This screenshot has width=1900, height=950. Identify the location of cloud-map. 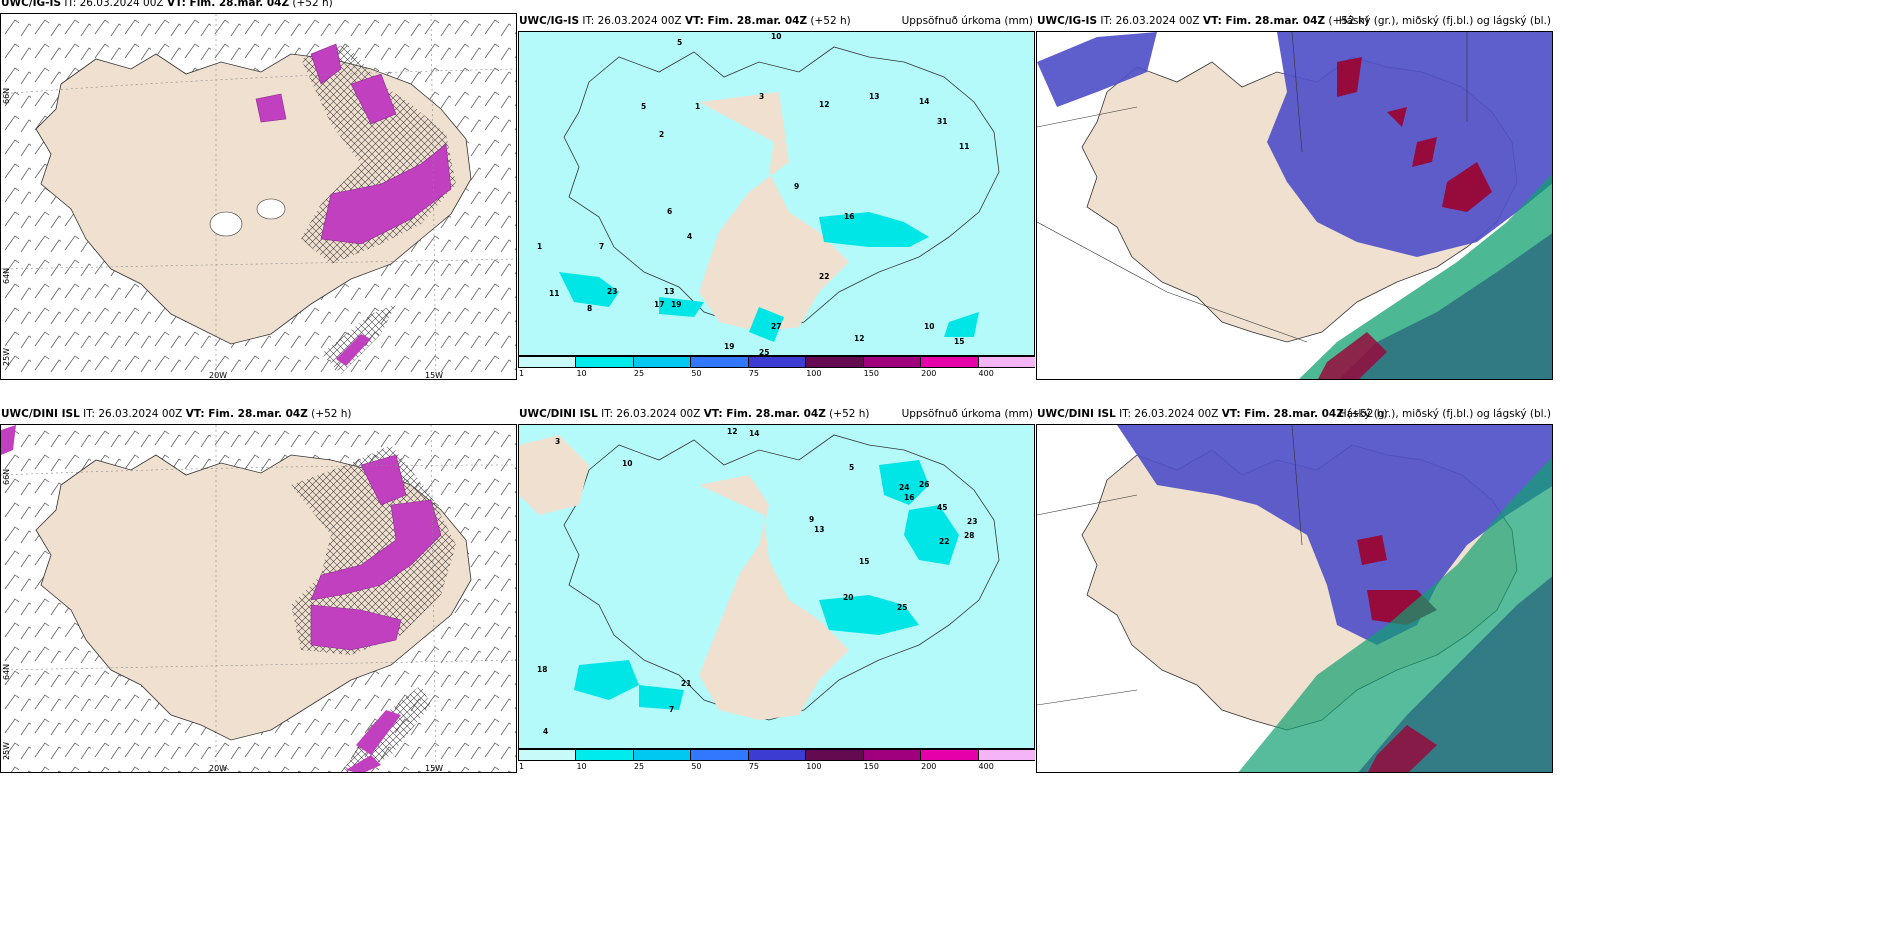
(1294, 598).